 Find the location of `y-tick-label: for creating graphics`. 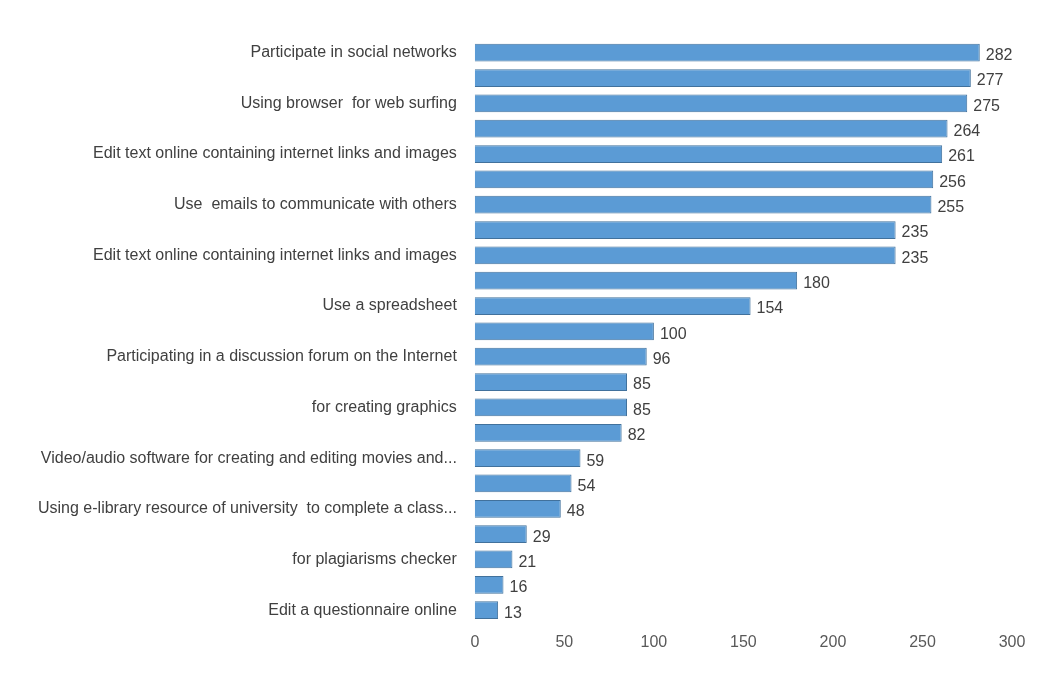

y-tick-label: for creating graphics is located at coordinates (384, 406).